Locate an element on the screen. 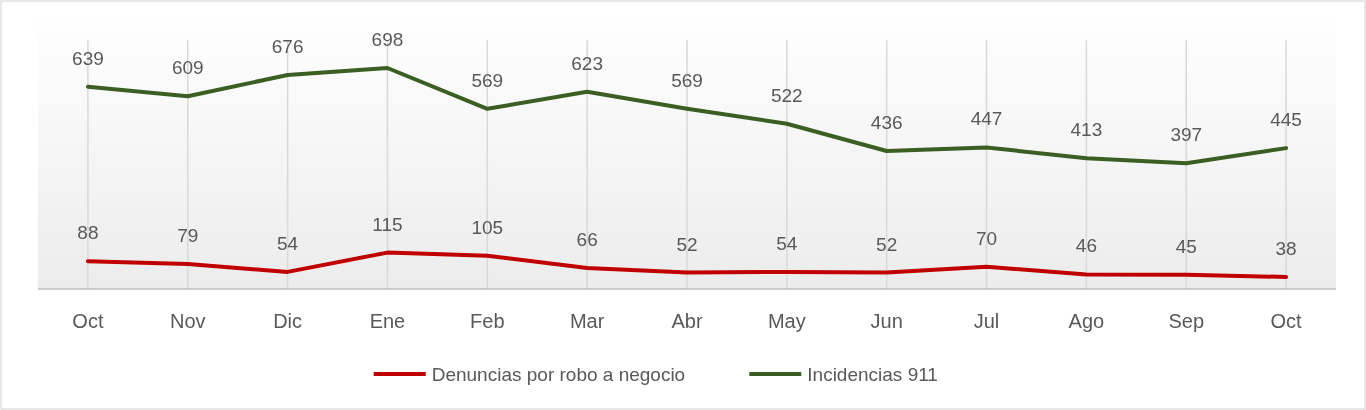 This screenshot has height=410, width=1366. data-label: 105 is located at coordinates (487, 227).